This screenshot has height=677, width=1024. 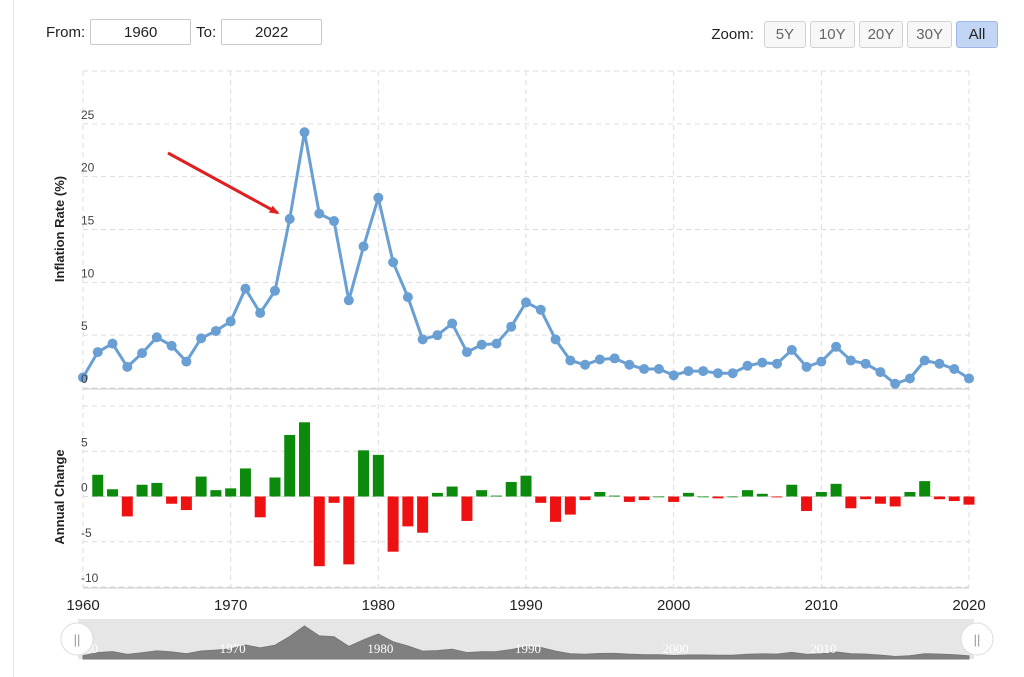 What do you see at coordinates (206, 32) in the screenshot?
I see `to-label: To:` at bounding box center [206, 32].